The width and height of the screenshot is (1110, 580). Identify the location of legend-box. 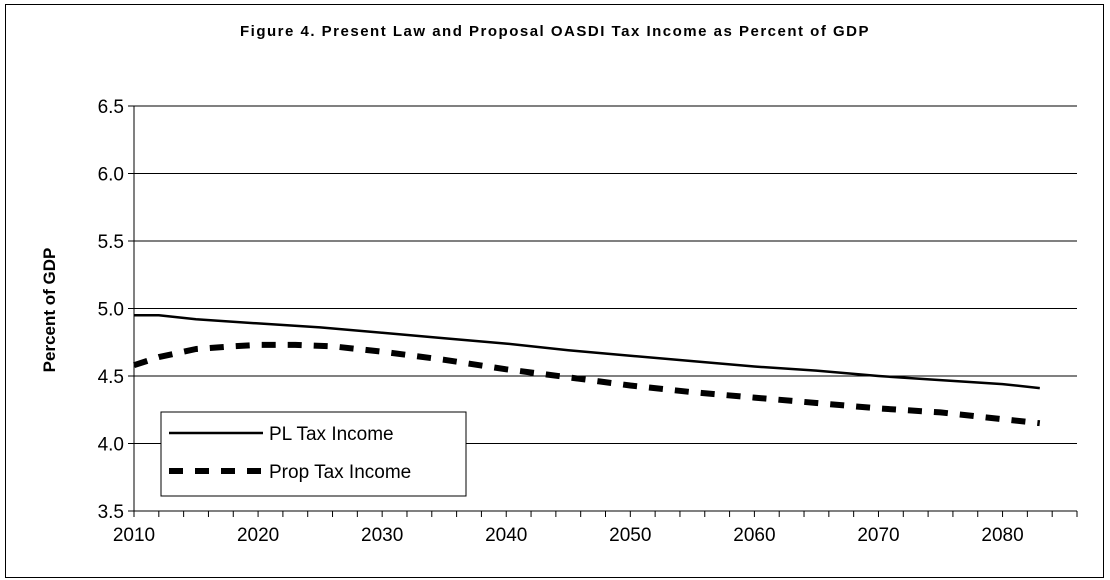
(313, 454).